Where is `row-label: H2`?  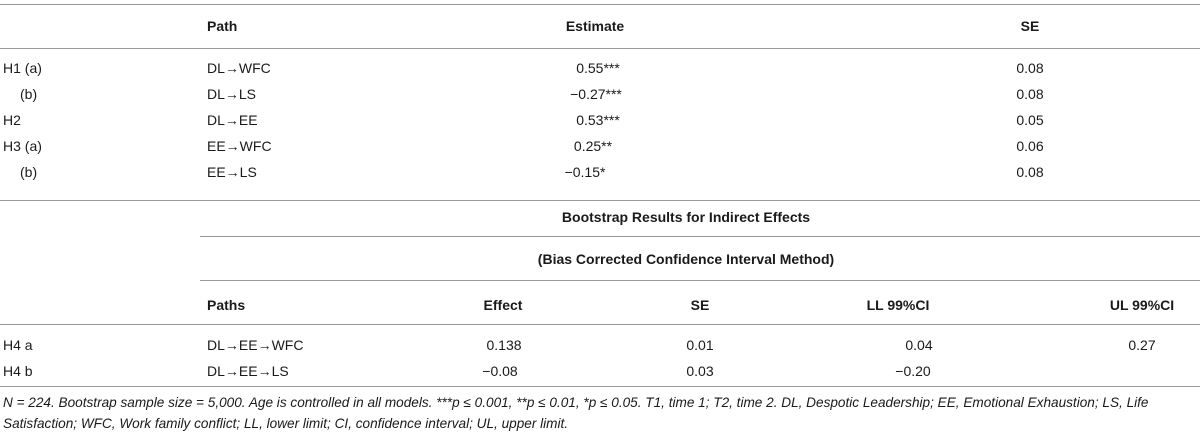
row-label: H2 is located at coordinates (12, 120).